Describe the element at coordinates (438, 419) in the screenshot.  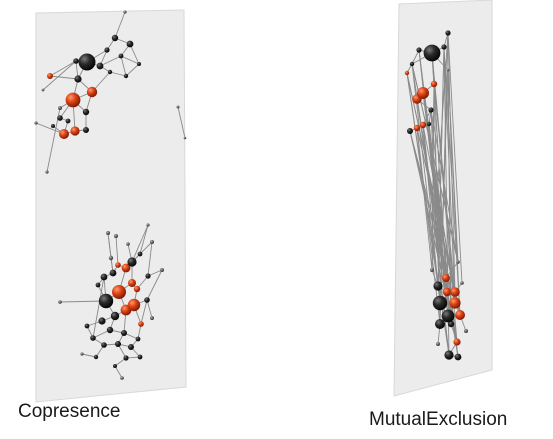
I see `mutual-exclusion-label: MutualExclusion` at that location.